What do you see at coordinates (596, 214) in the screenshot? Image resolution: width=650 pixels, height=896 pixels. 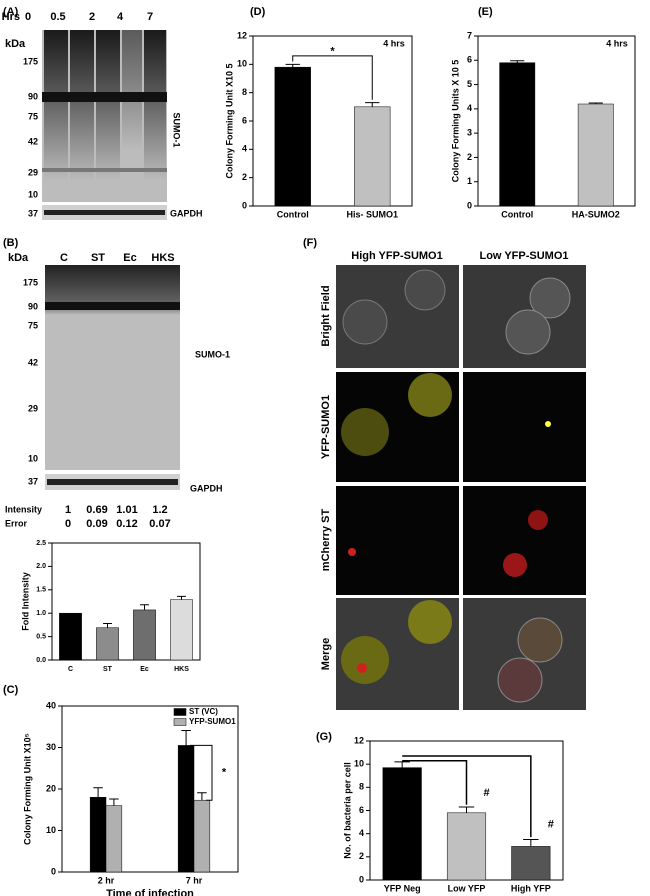 I see `x-tick-label: HA-SUMO2` at bounding box center [596, 214].